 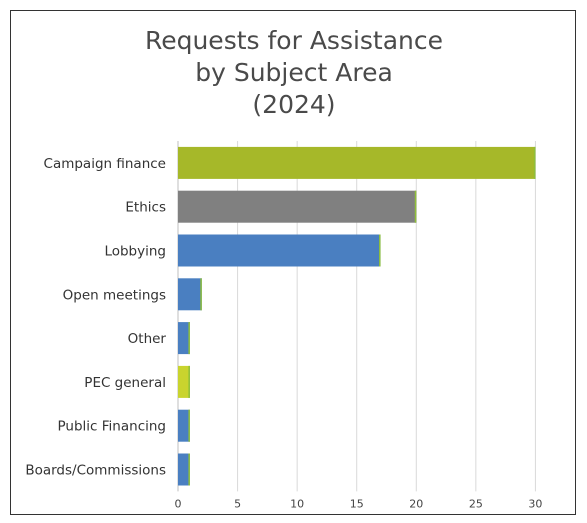 I want to click on x-tick-label: 20, so click(x=416, y=503).